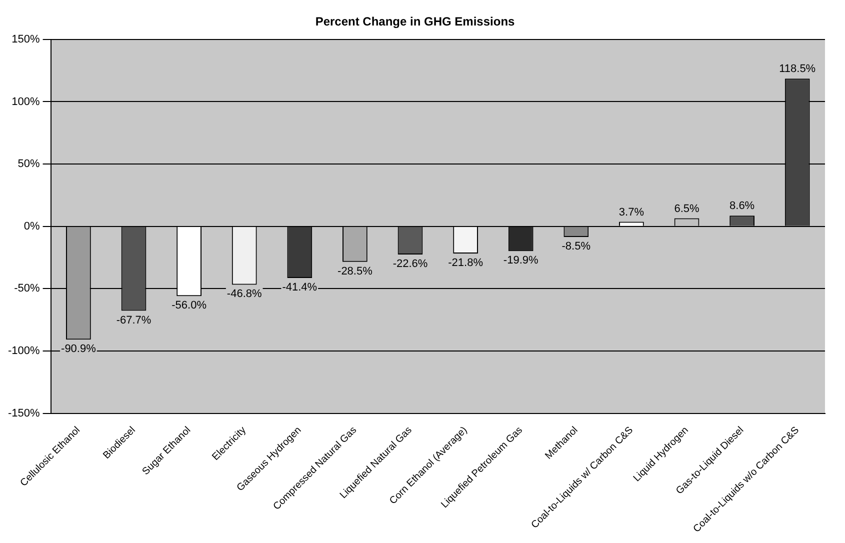 The image size is (845, 543). I want to click on y-tick-label: -150%, so click(24, 413).